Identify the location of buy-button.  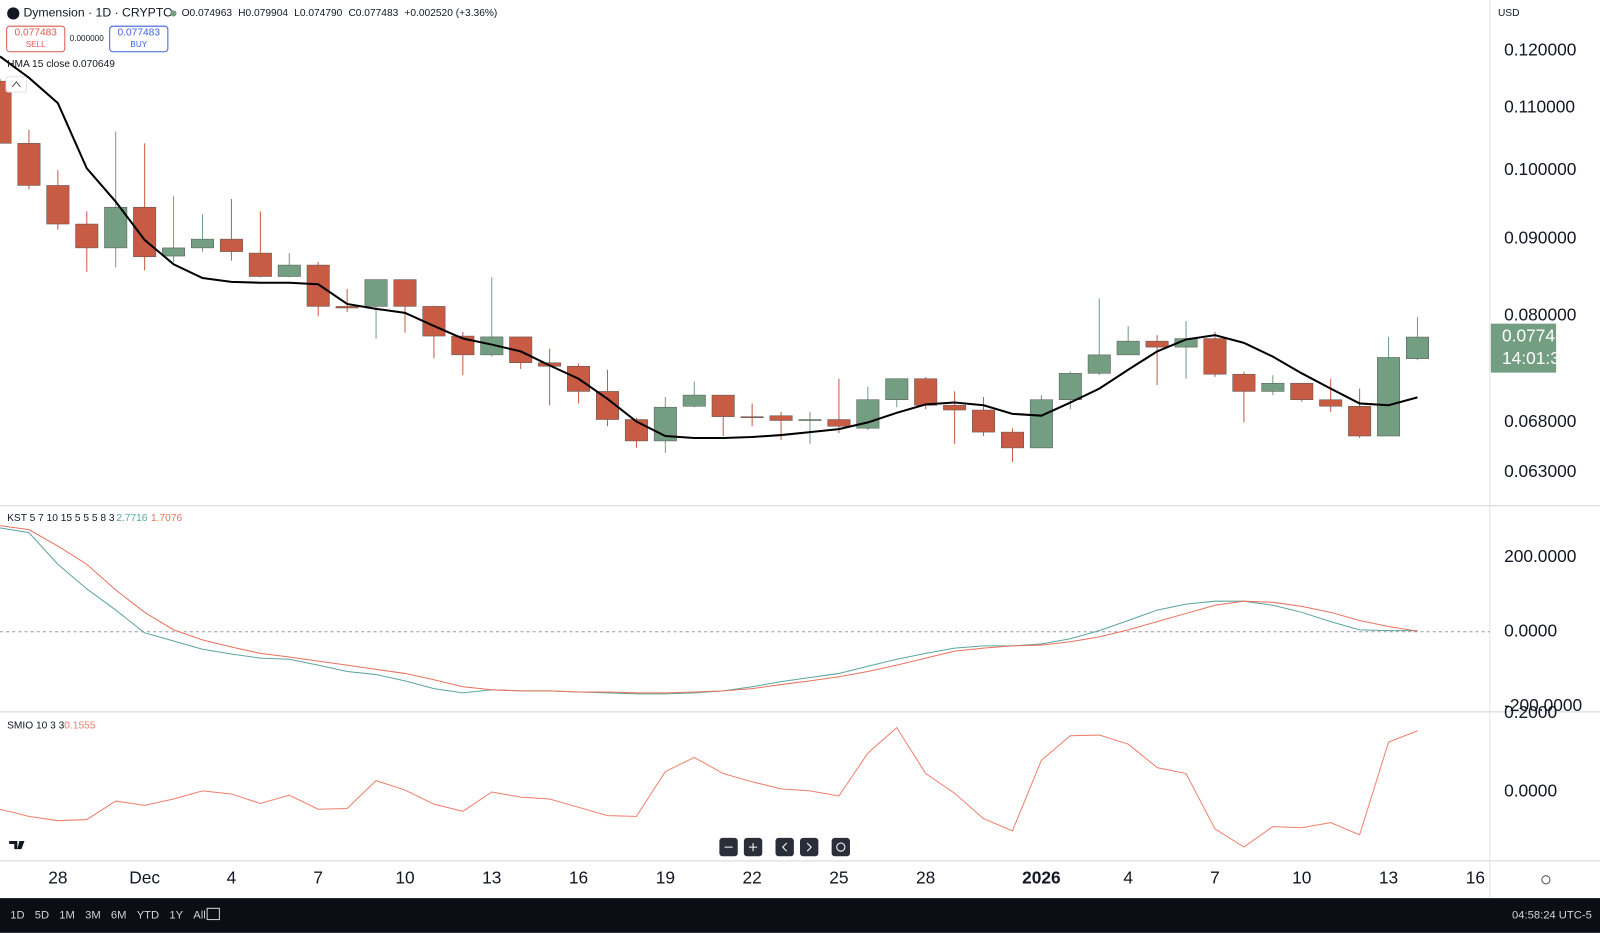
(139, 39).